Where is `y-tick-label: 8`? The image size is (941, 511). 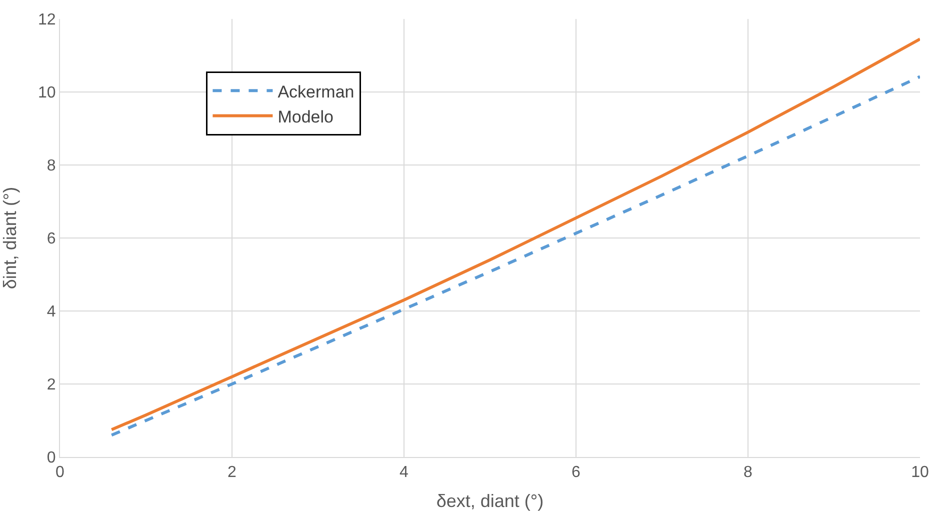
y-tick-label: 8 is located at coordinates (51, 166).